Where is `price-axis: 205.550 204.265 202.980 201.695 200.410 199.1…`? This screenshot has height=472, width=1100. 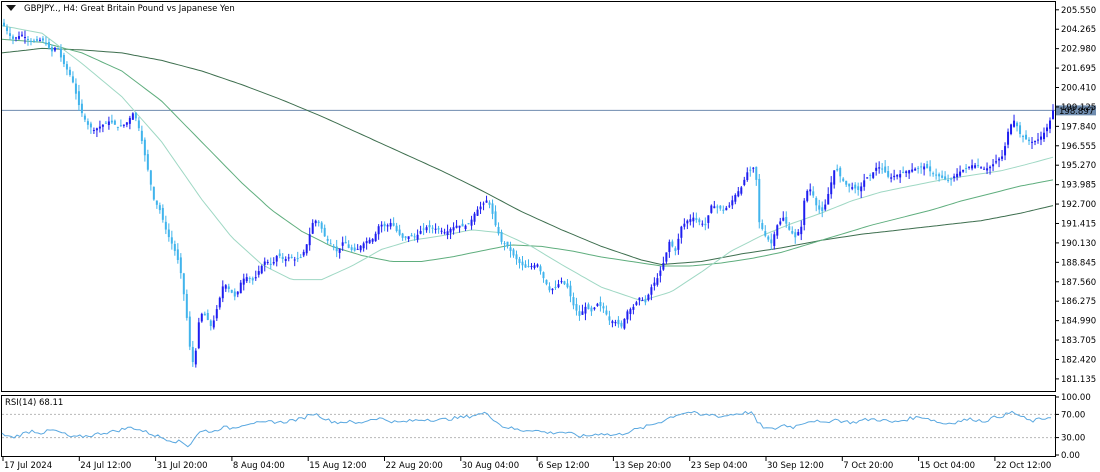
price-axis: 205.550 204.265 202.980 201.695 200.410 199.1… is located at coordinates (1075, 195).